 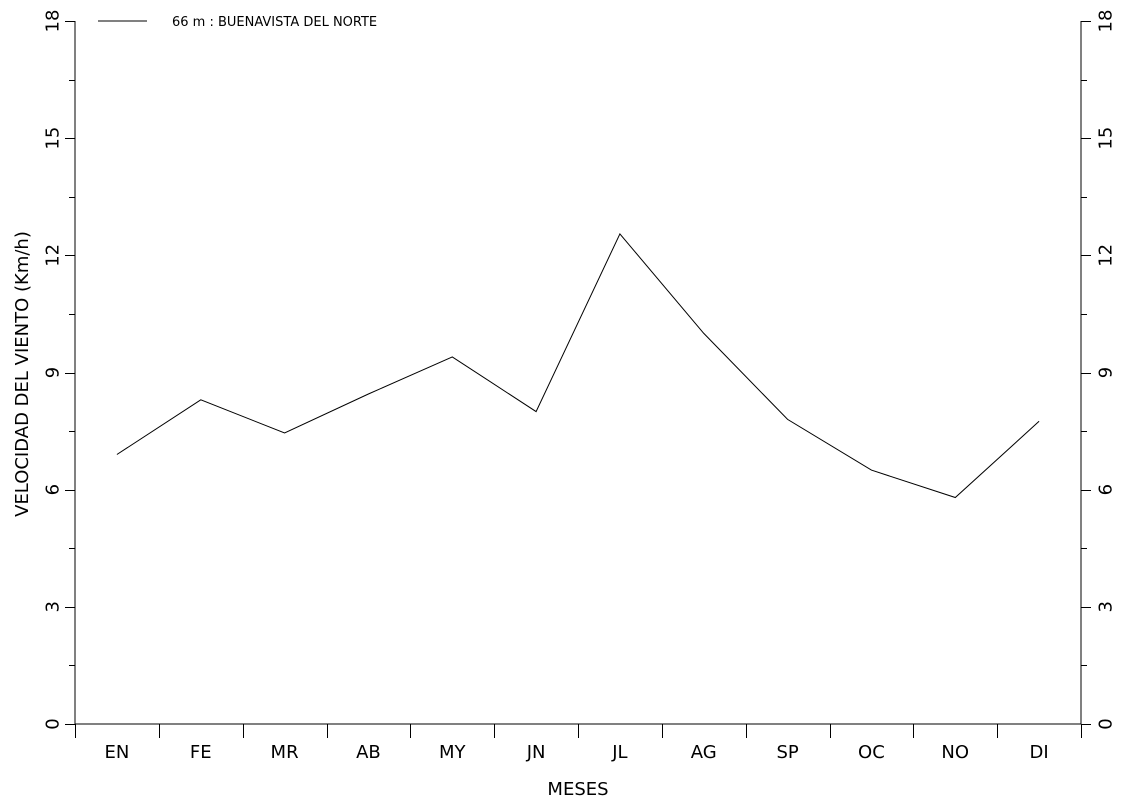 What do you see at coordinates (619, 752) in the screenshot?
I see `x-tick-label: JL` at bounding box center [619, 752].